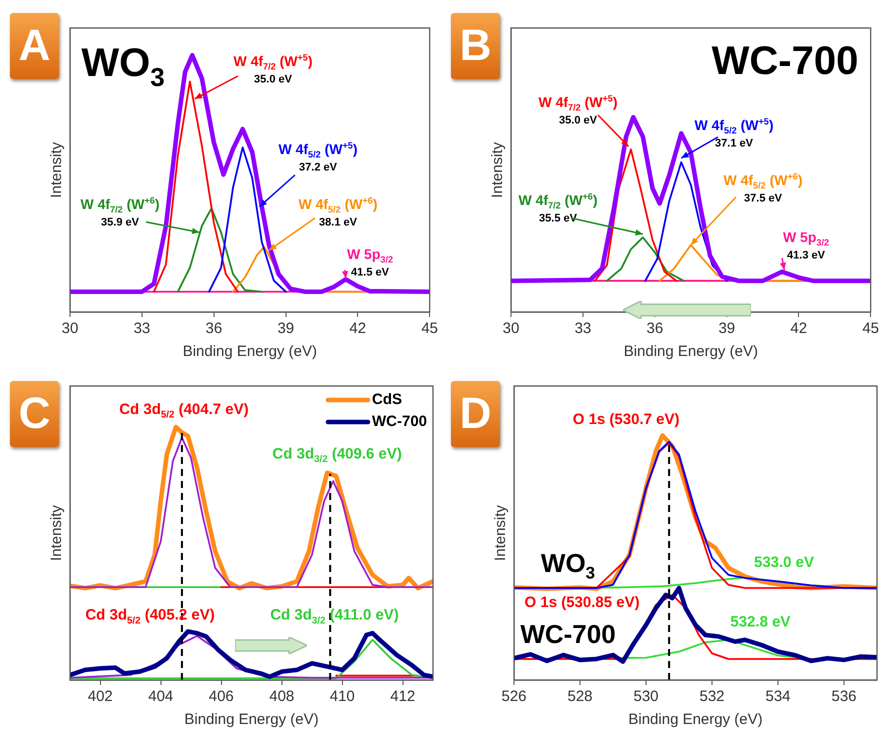 This screenshot has width=882, height=735. I want to click on chart-title: A, so click(34, 46).